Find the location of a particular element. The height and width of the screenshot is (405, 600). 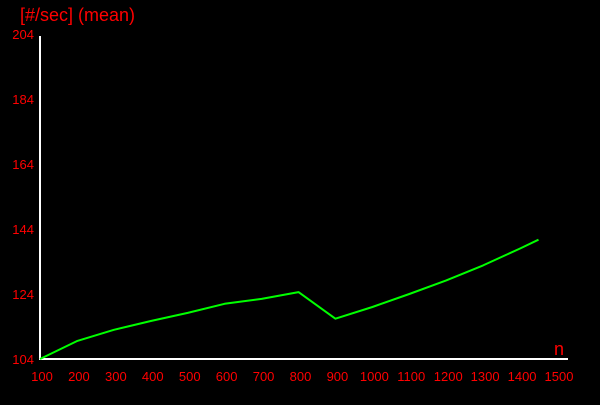

x-axis-title: n is located at coordinates (559, 349).